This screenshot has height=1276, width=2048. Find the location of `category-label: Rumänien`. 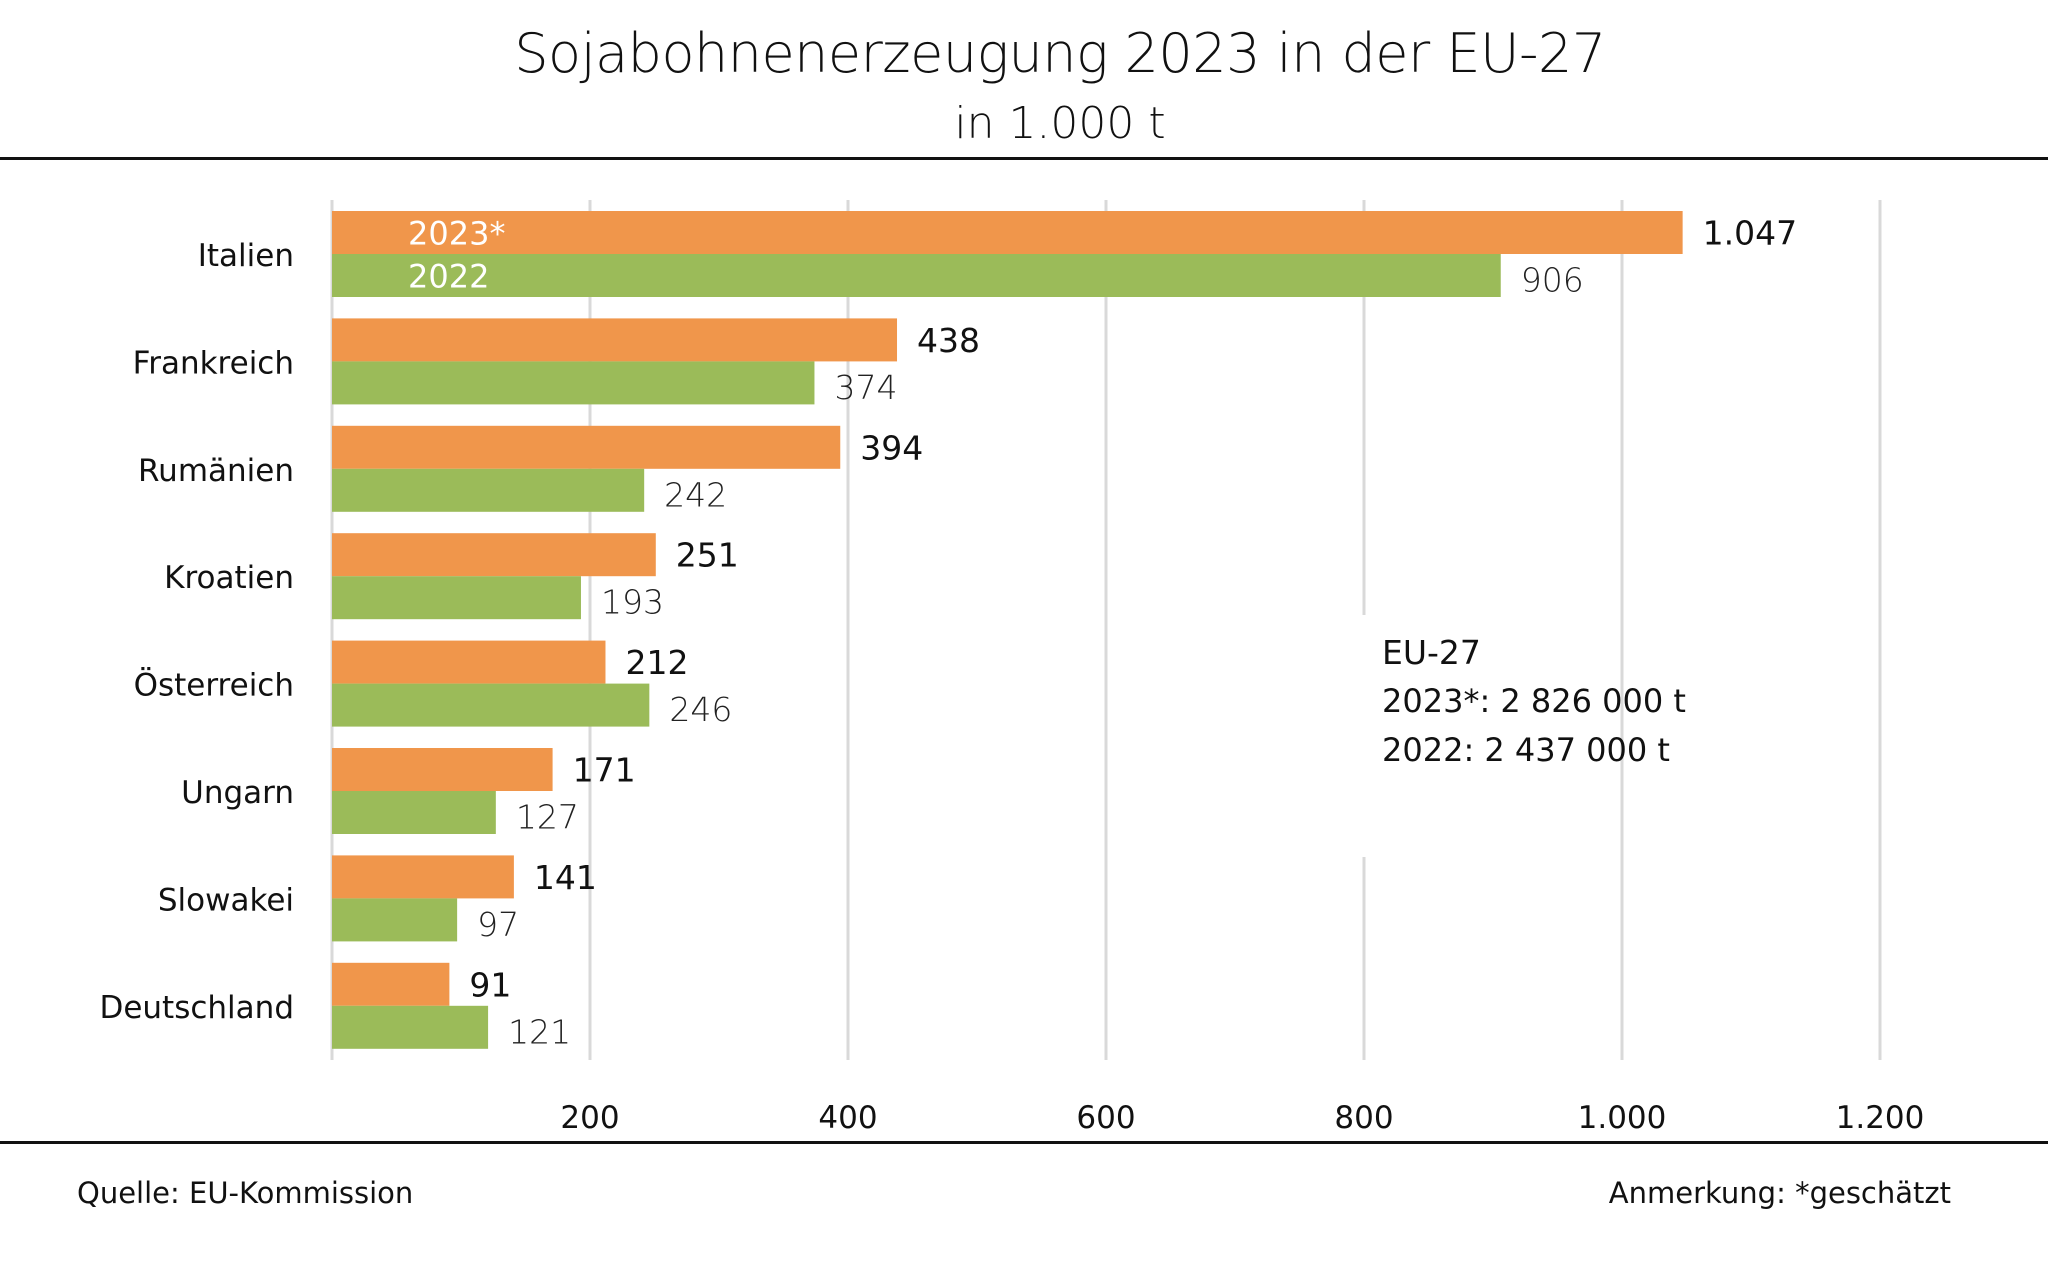

category-label: Rumänien is located at coordinates (216, 471).